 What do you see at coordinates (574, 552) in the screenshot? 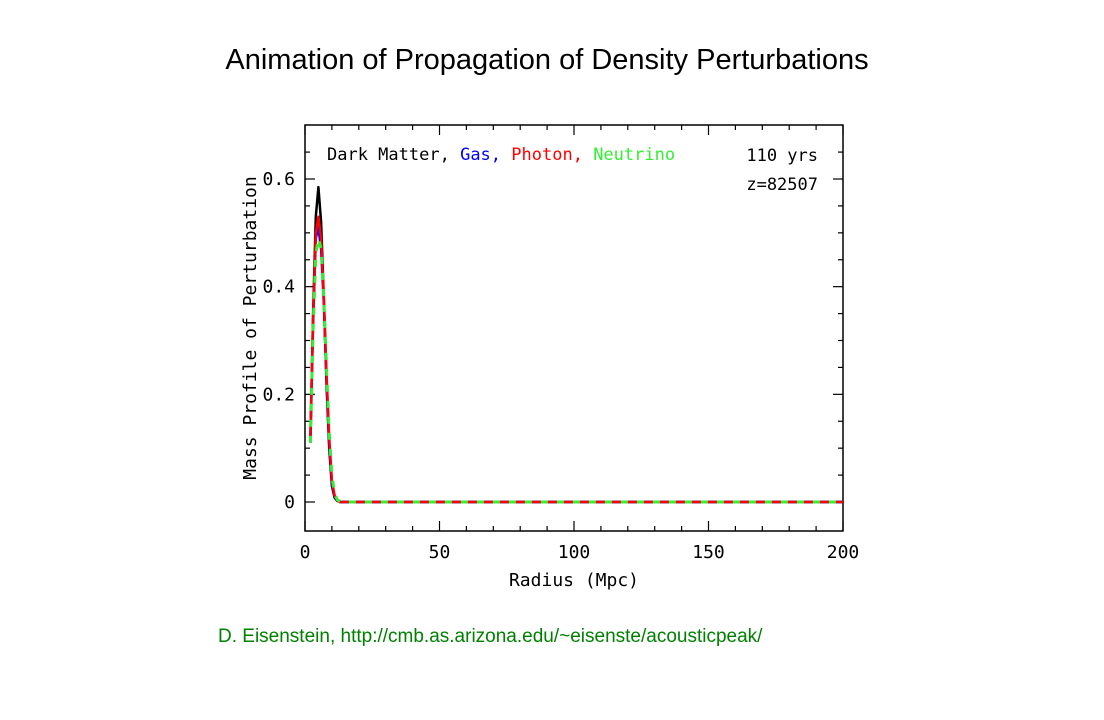
I see `x-tick-label: 100` at bounding box center [574, 552].